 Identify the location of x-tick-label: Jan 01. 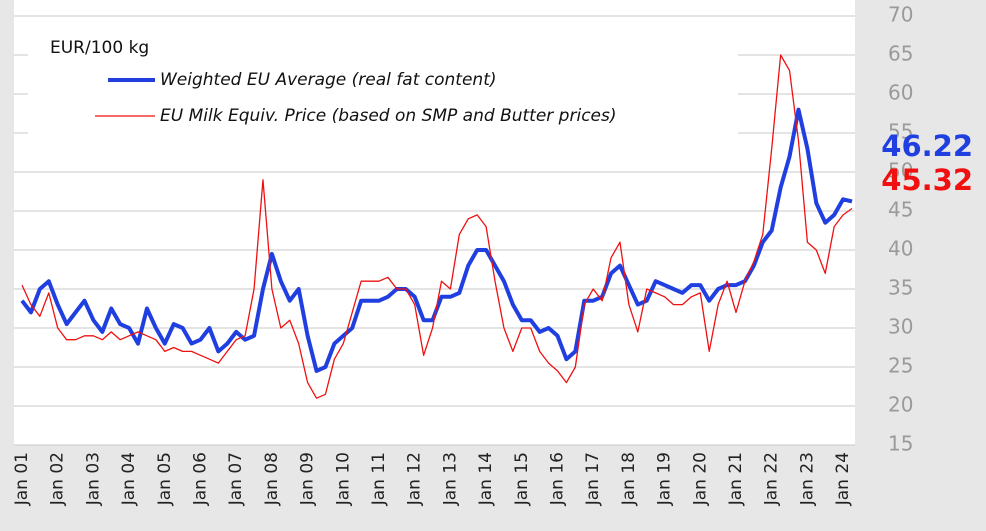
(22, 479).